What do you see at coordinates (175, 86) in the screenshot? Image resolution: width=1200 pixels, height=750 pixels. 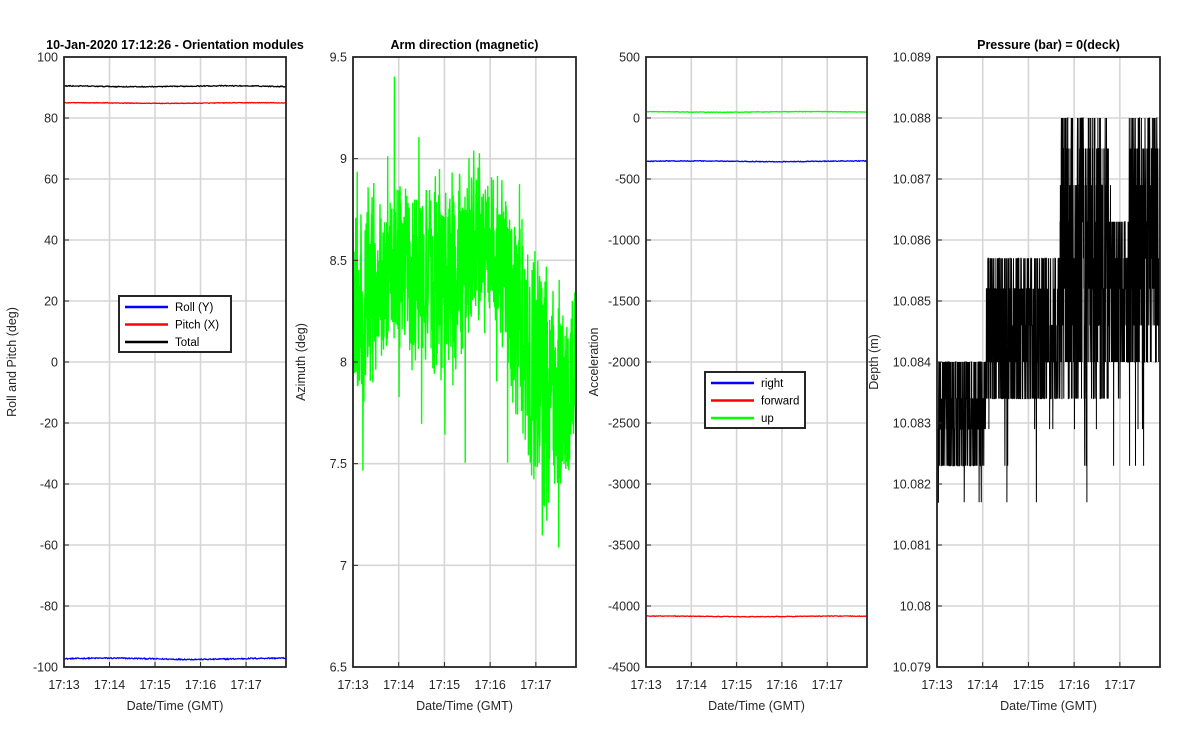 I see `series-line-total` at bounding box center [175, 86].